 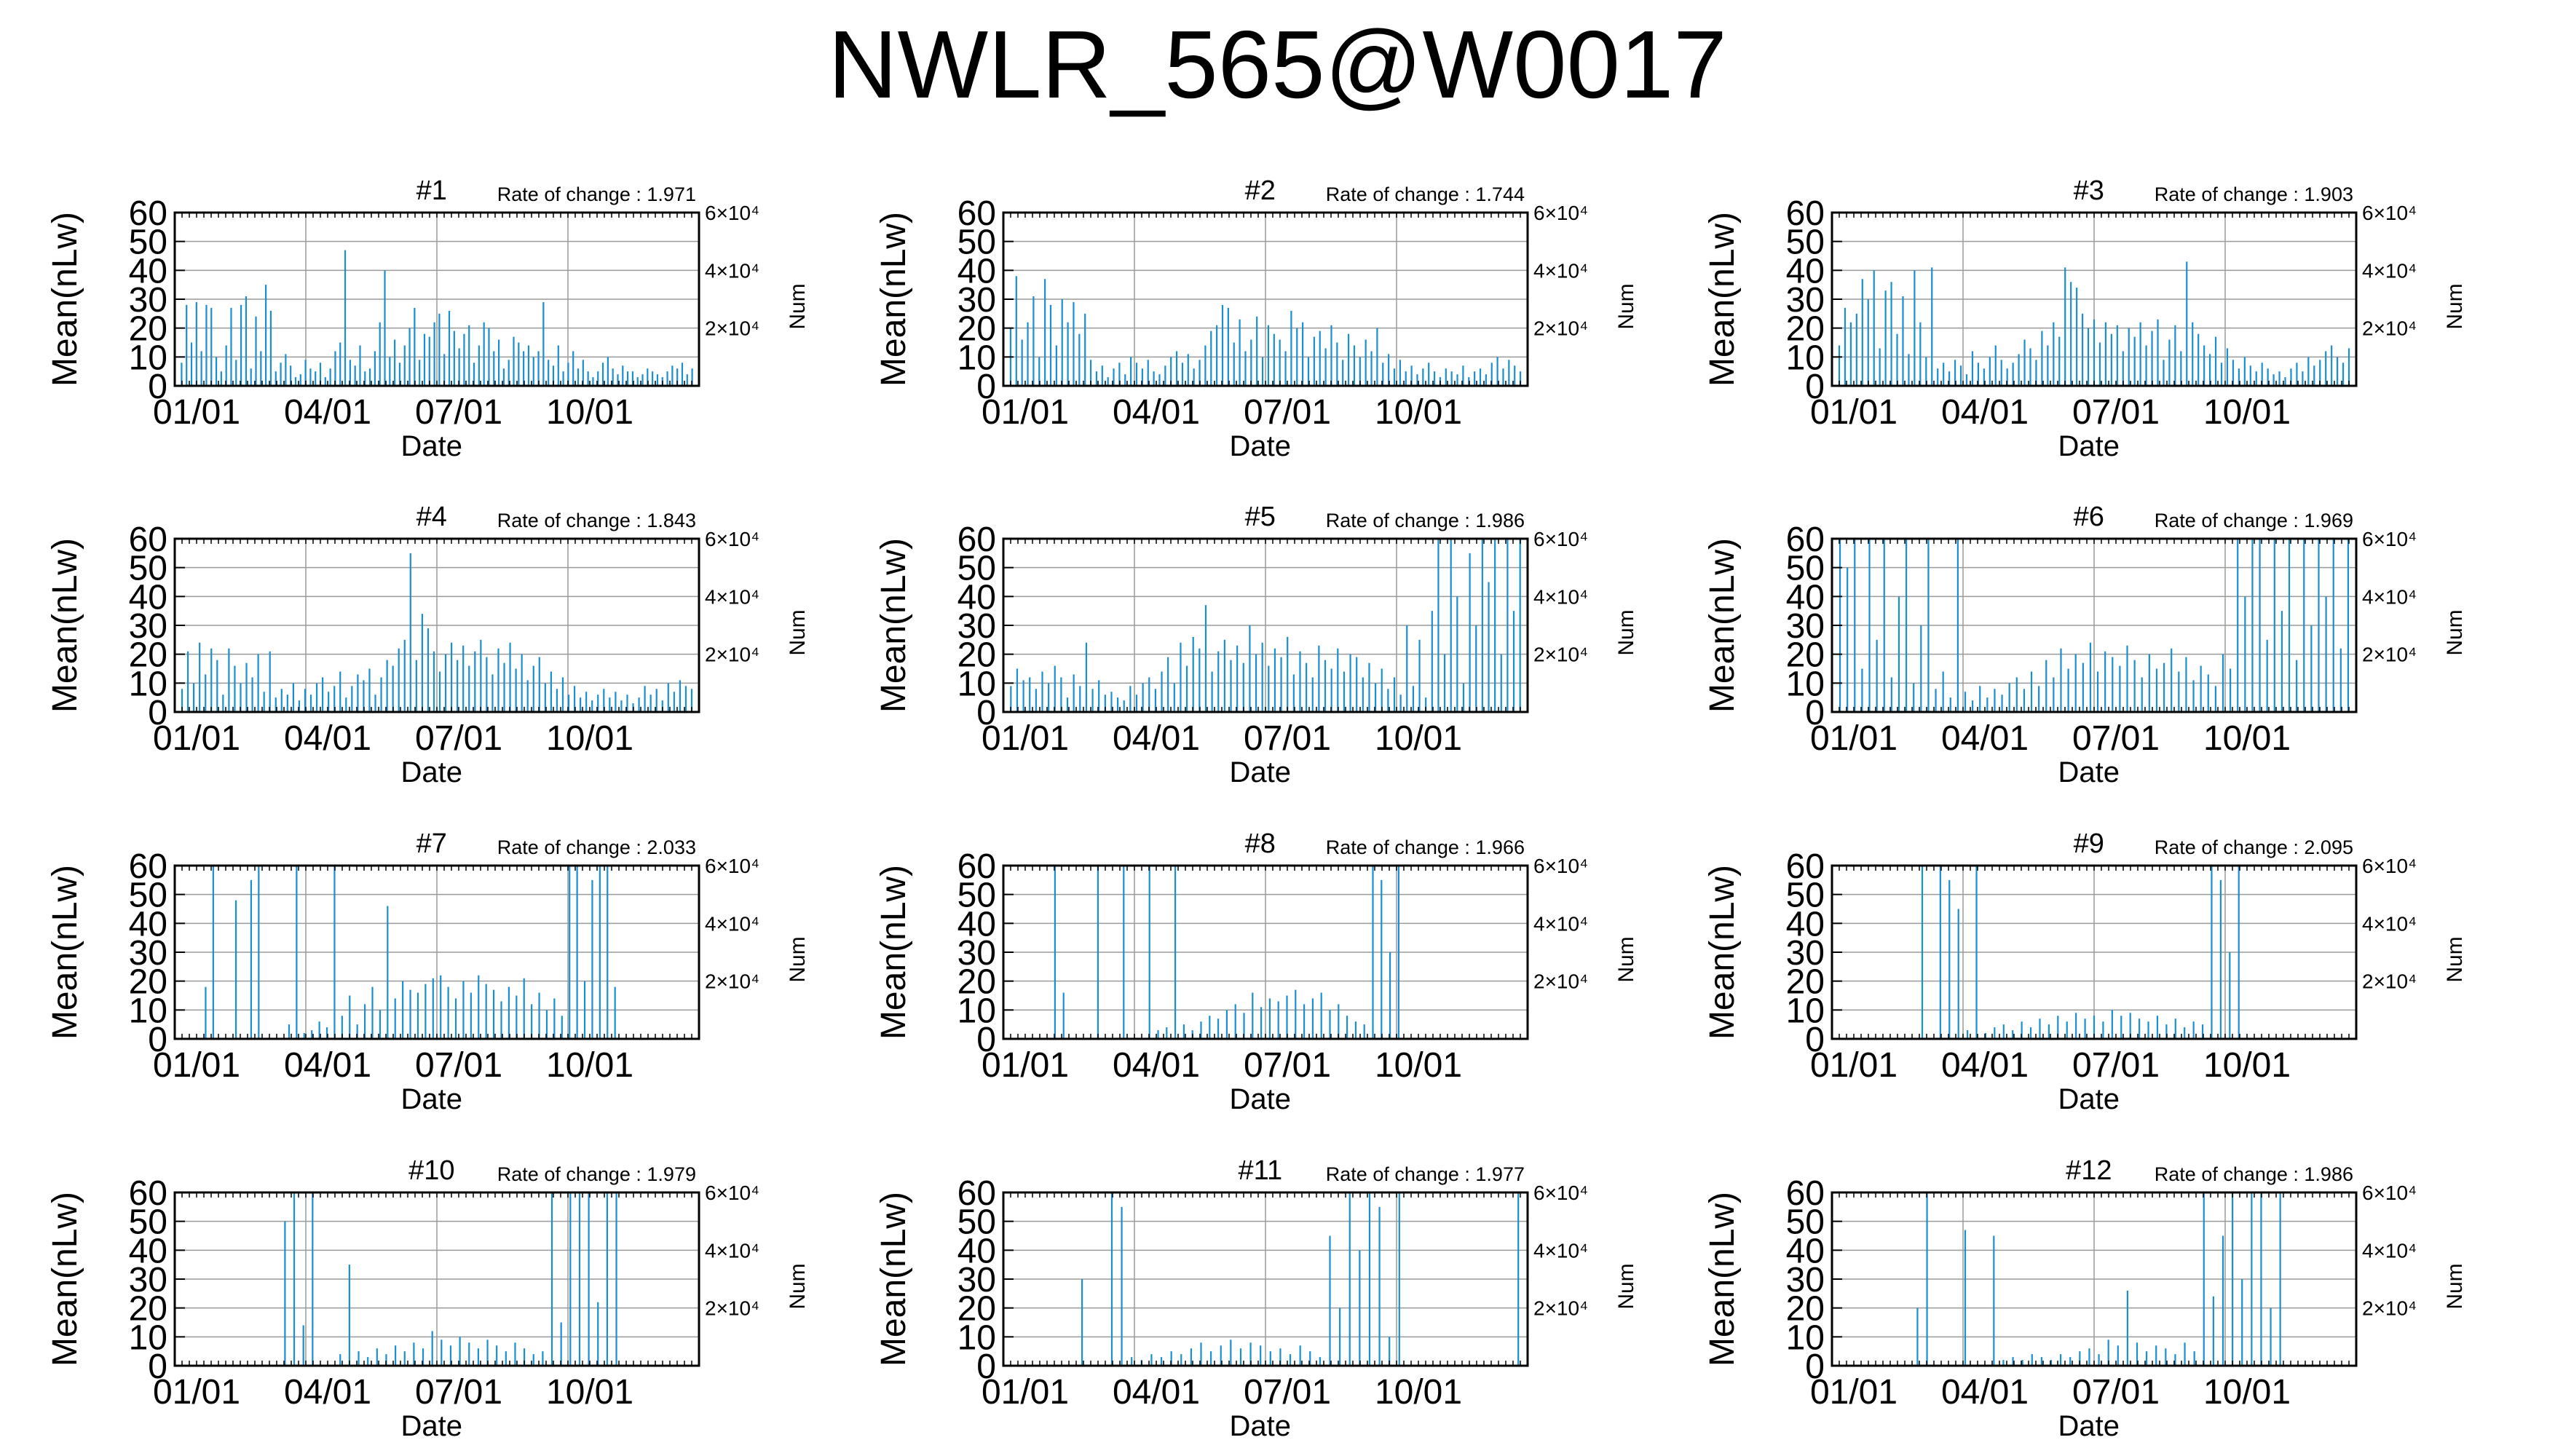 What do you see at coordinates (431, 843) in the screenshot?
I see `panel-title: #7` at bounding box center [431, 843].